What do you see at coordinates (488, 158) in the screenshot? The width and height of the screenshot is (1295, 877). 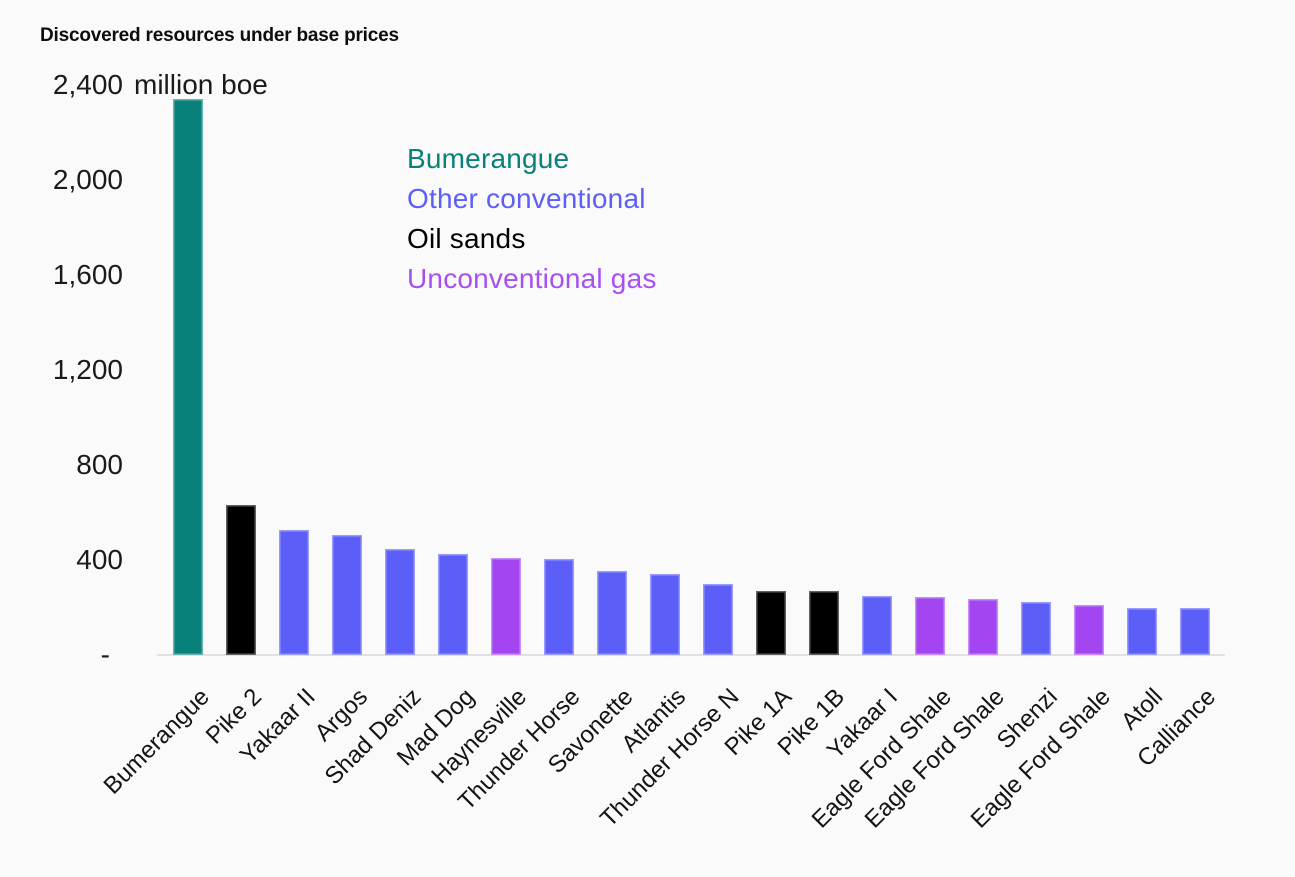 I see `legend-item-bumerangue: Bumerangue` at bounding box center [488, 158].